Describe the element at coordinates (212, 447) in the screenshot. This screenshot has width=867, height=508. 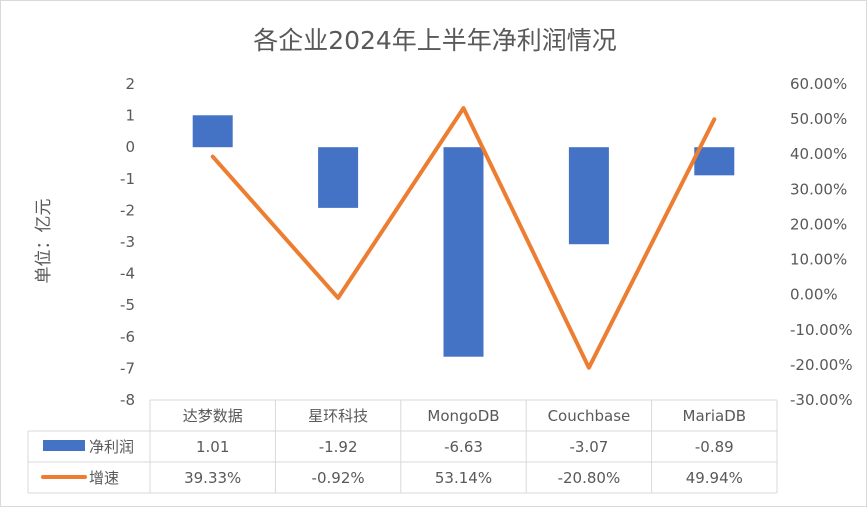
I see `net-profit-value: 1.01` at that location.